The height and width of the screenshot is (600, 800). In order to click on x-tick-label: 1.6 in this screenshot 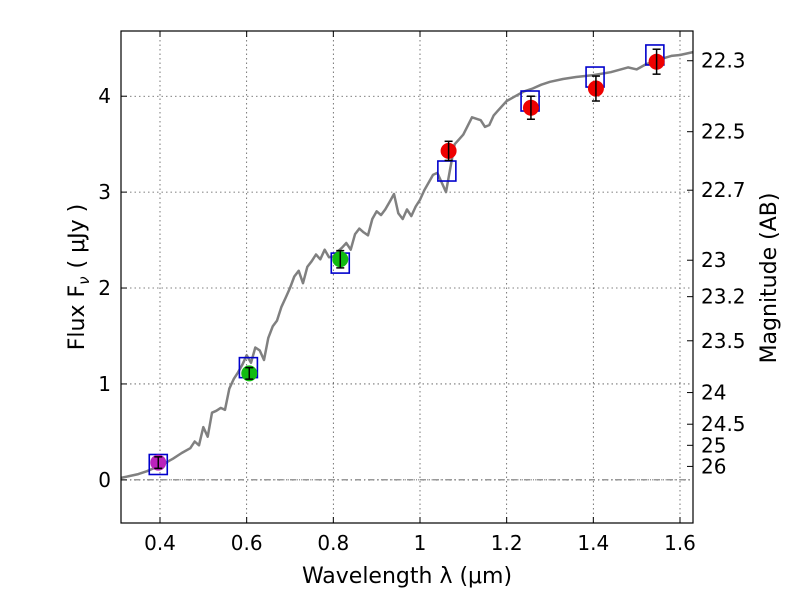, I will do `click(680, 543)`.